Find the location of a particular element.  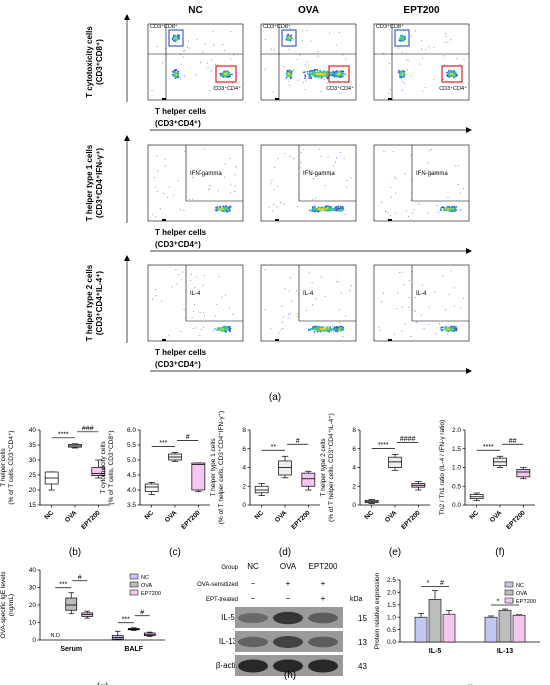

gate-cd4 is located at coordinates (452, 74).